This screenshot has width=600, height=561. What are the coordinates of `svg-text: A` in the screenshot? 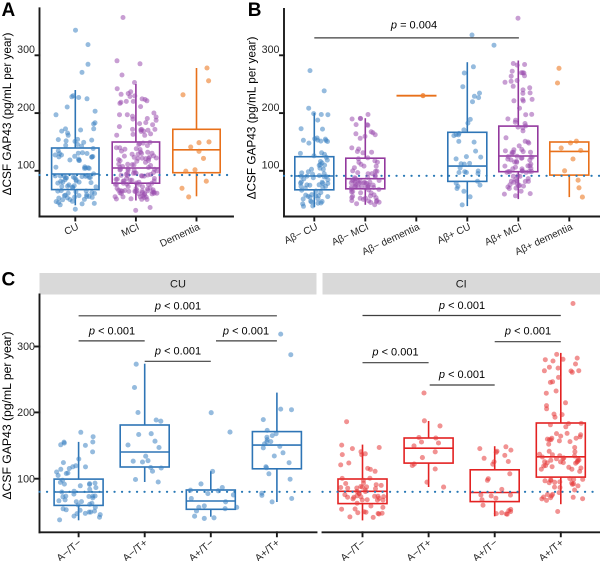 It's located at (9, 10).